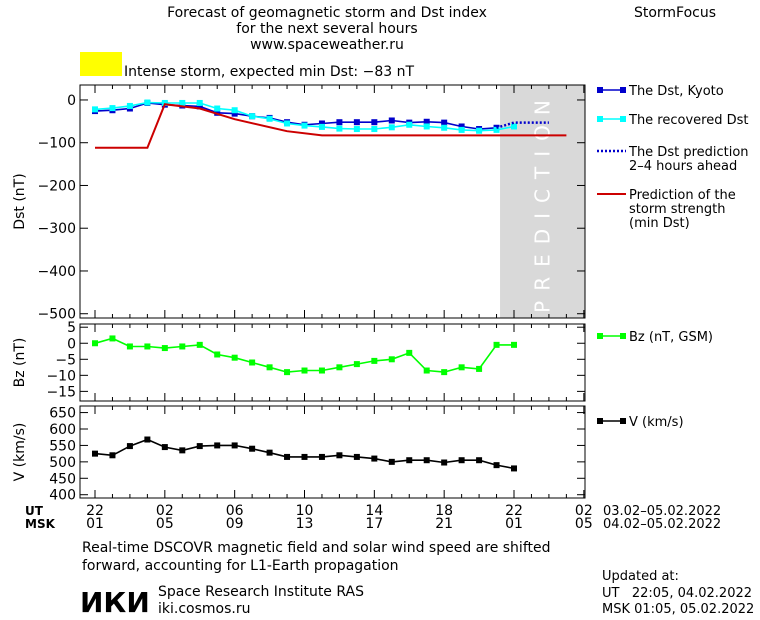 The width and height of the screenshot is (760, 620). What do you see at coordinates (57, 144) in the screenshot?
I see `y-tick-label: −100` at bounding box center [57, 144].